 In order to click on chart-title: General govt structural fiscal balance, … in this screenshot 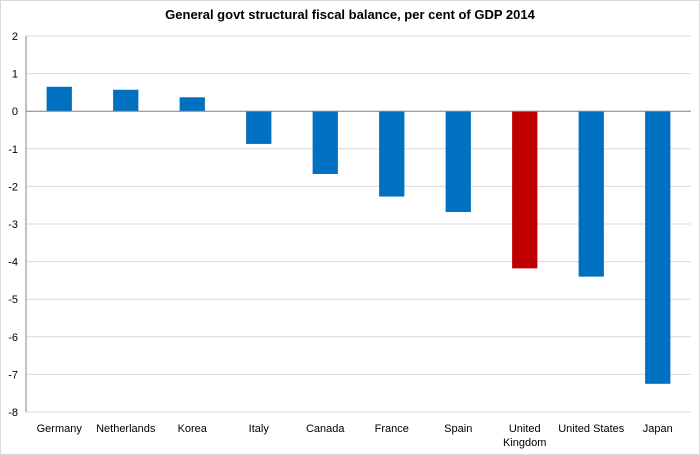, I will do `click(350, 14)`.